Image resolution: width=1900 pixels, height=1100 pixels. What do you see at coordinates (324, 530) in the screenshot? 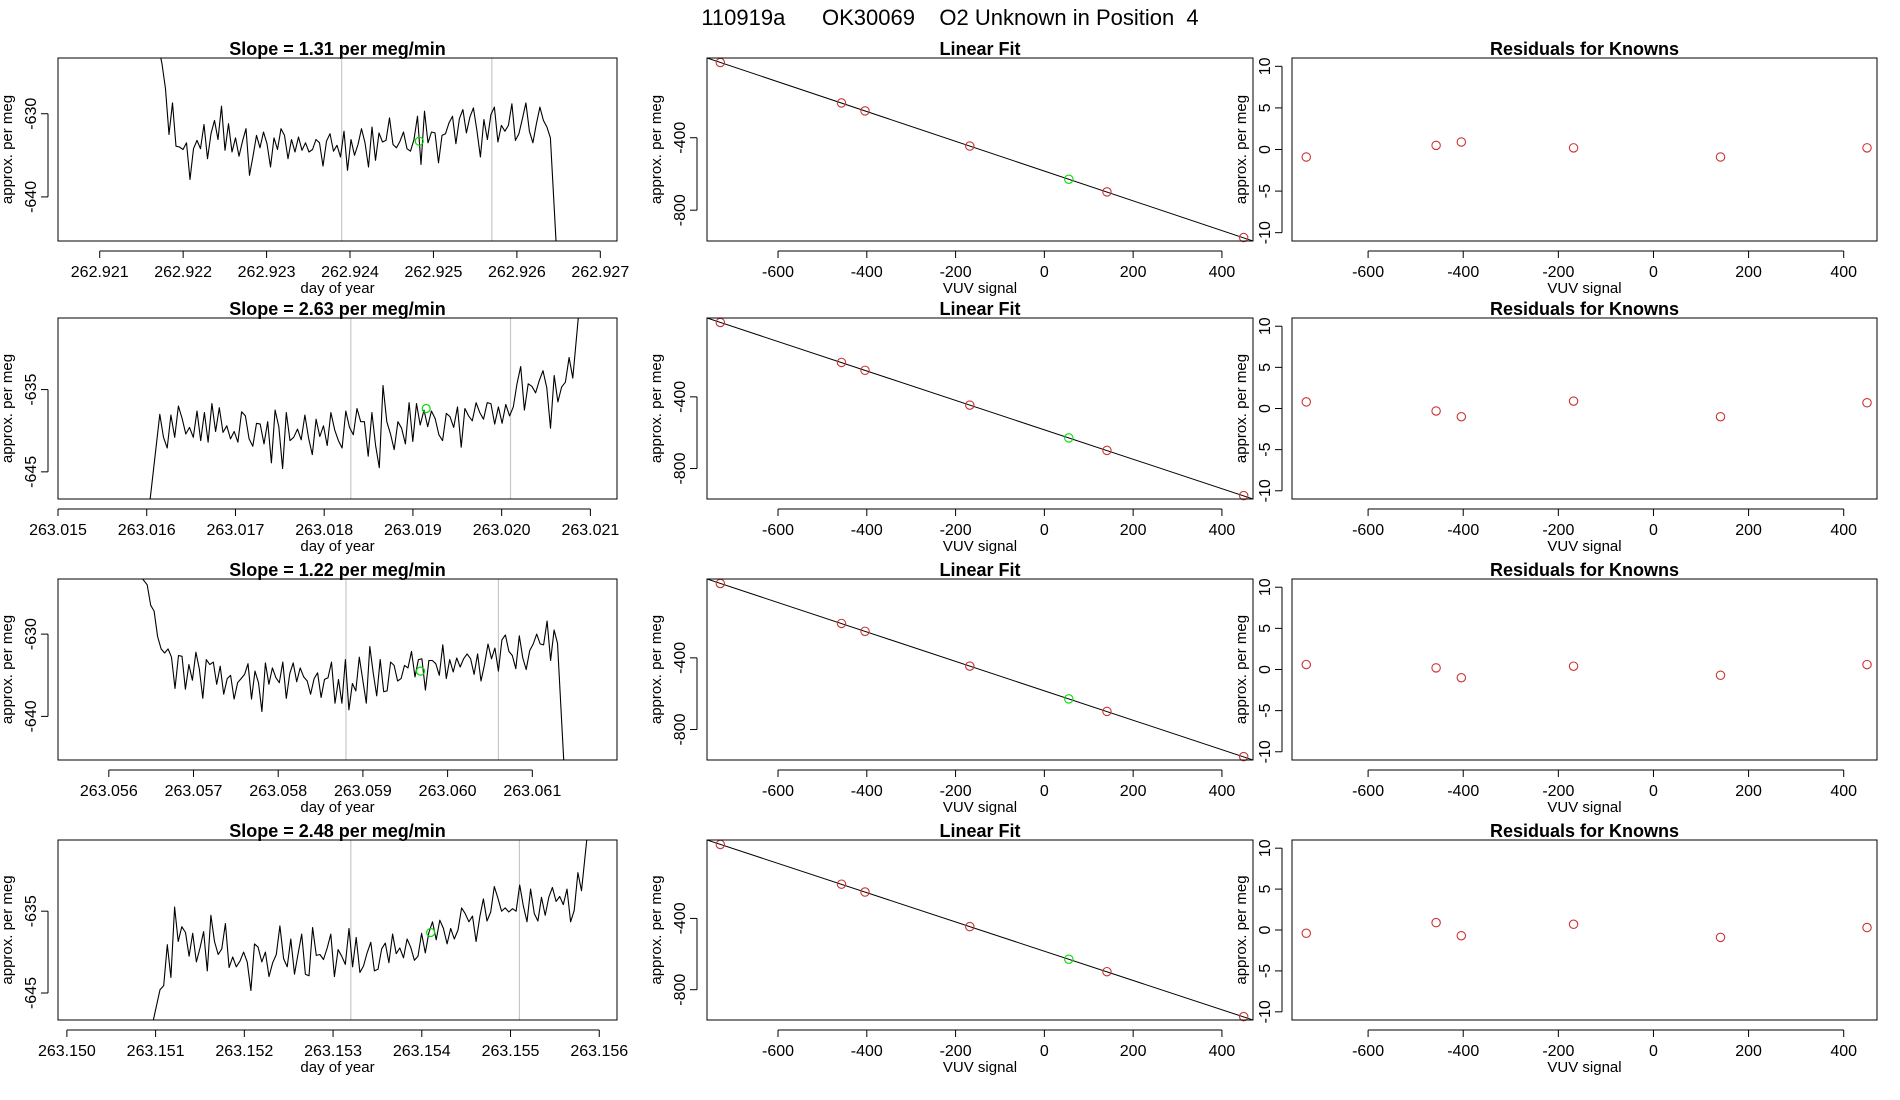
I see `x-tick-label: 263.018` at bounding box center [324, 530].